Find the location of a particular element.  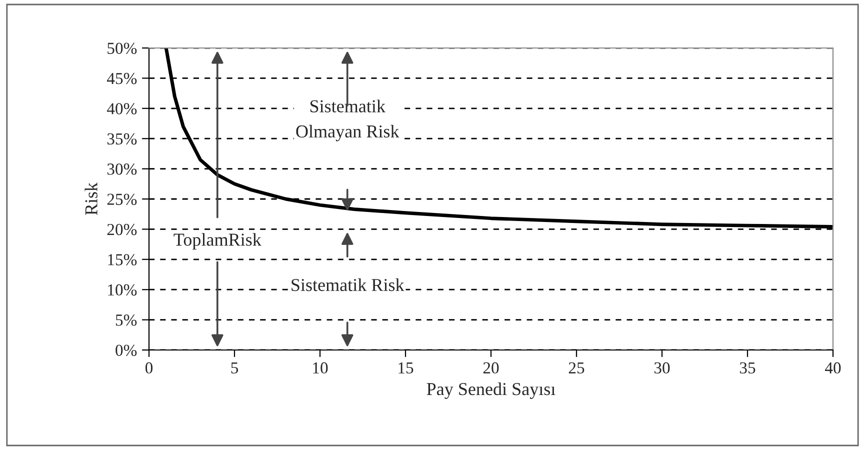

y-tick-label: 30% is located at coordinates (122, 169).